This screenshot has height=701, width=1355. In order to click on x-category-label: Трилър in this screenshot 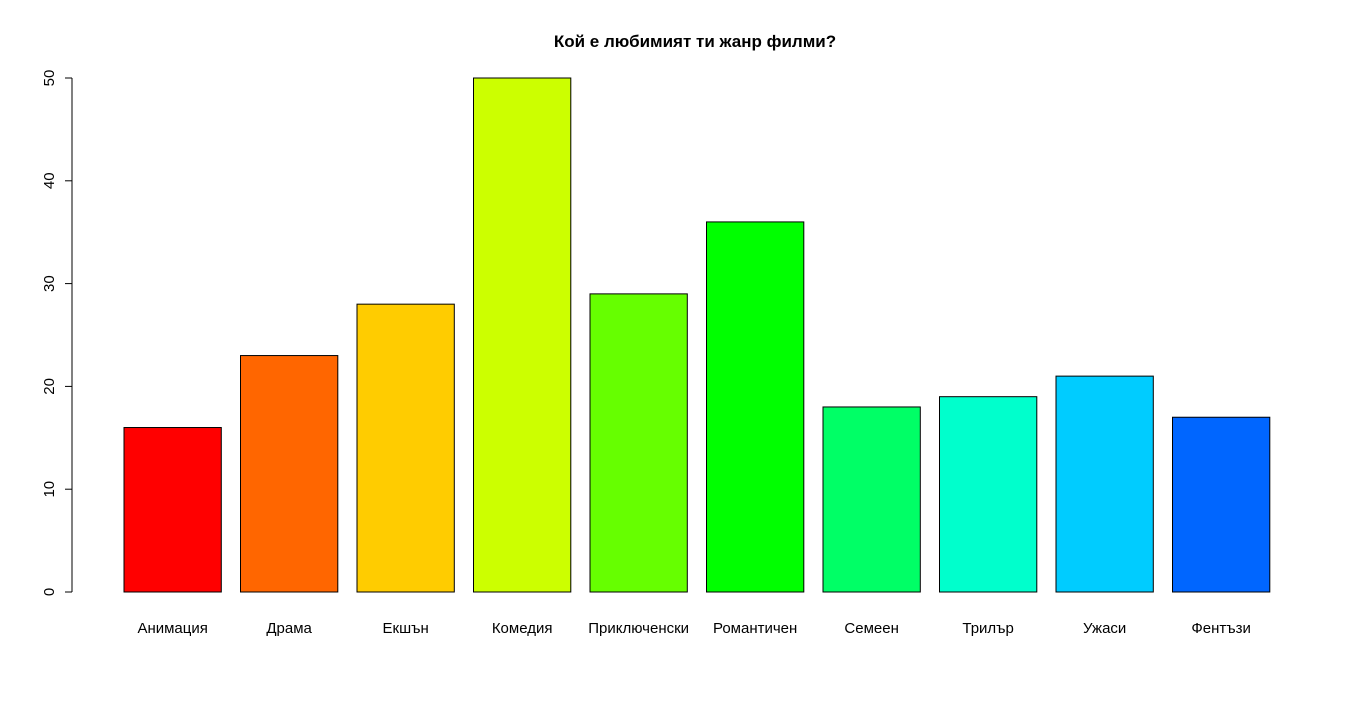, I will do `click(988, 628)`.